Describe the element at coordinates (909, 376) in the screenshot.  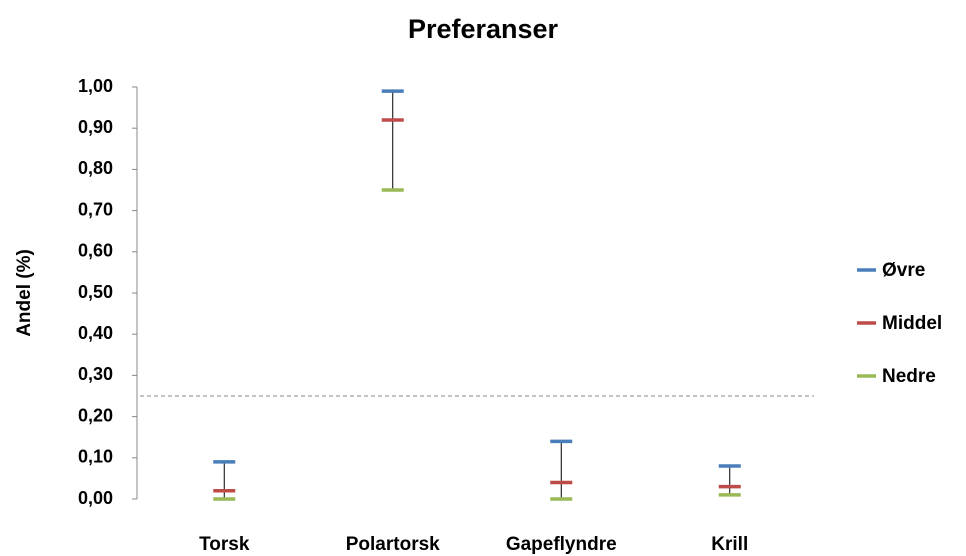
I see `legend-label: Nedre` at that location.